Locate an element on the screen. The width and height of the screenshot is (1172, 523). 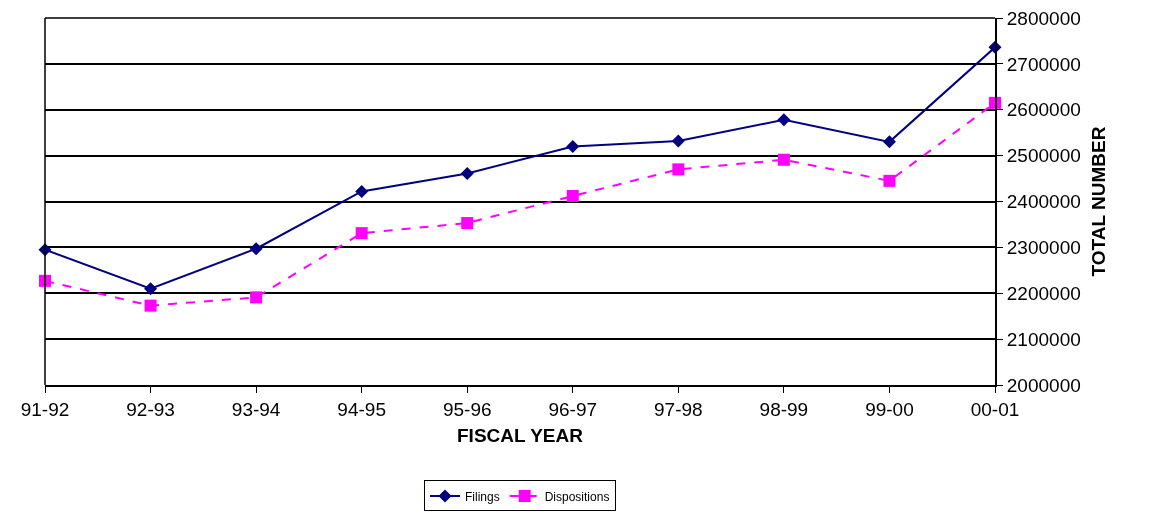
x-tick-label: 93-94 is located at coordinates (256, 409).